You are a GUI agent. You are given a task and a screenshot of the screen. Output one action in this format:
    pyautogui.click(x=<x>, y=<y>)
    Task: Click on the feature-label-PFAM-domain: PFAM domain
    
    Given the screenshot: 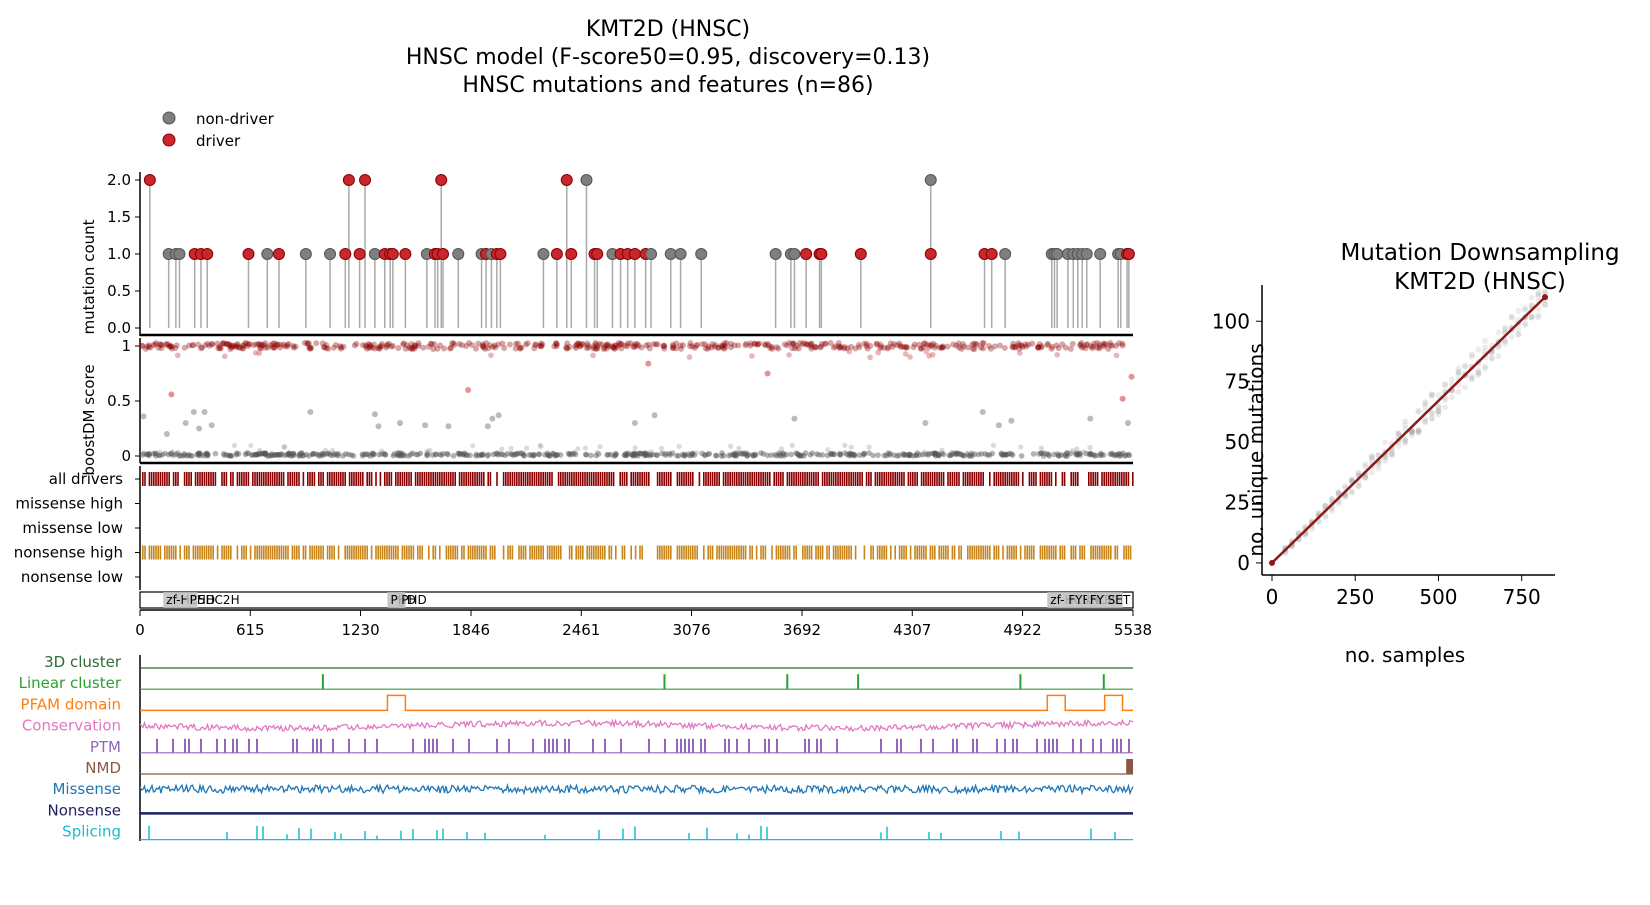 What is the action you would take?
    pyautogui.click(x=71, y=704)
    